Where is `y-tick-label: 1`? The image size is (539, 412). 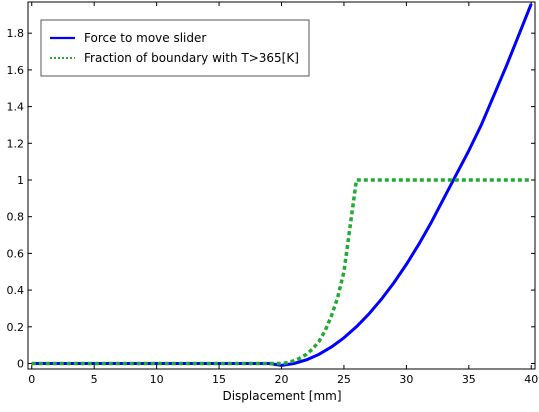
y-tick-label: 1 is located at coordinates (20, 180).